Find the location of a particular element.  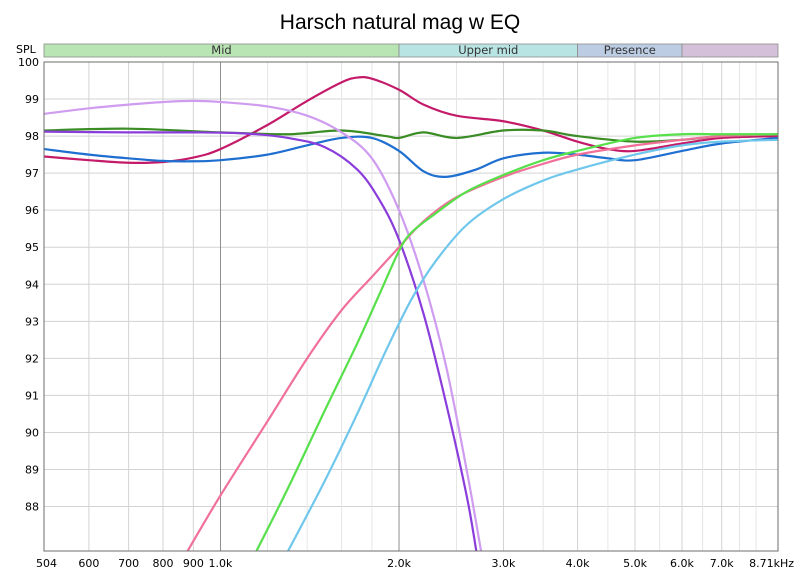

x-tick-label: 504 is located at coordinates (46, 563).